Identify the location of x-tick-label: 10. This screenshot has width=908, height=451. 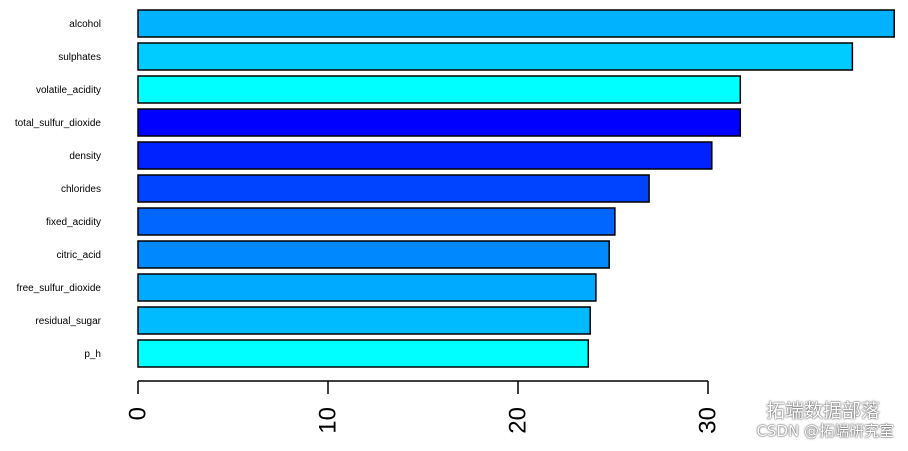
(328, 420).